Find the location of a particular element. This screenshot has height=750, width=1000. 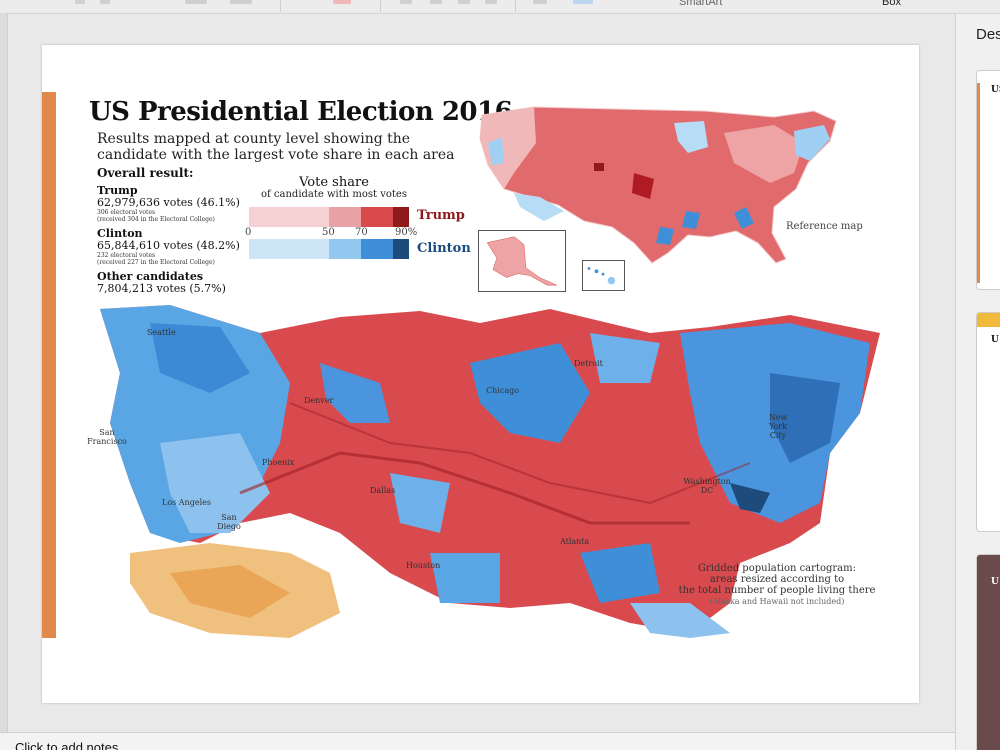

city-label-san-diego: San Diego is located at coordinates (229, 522).